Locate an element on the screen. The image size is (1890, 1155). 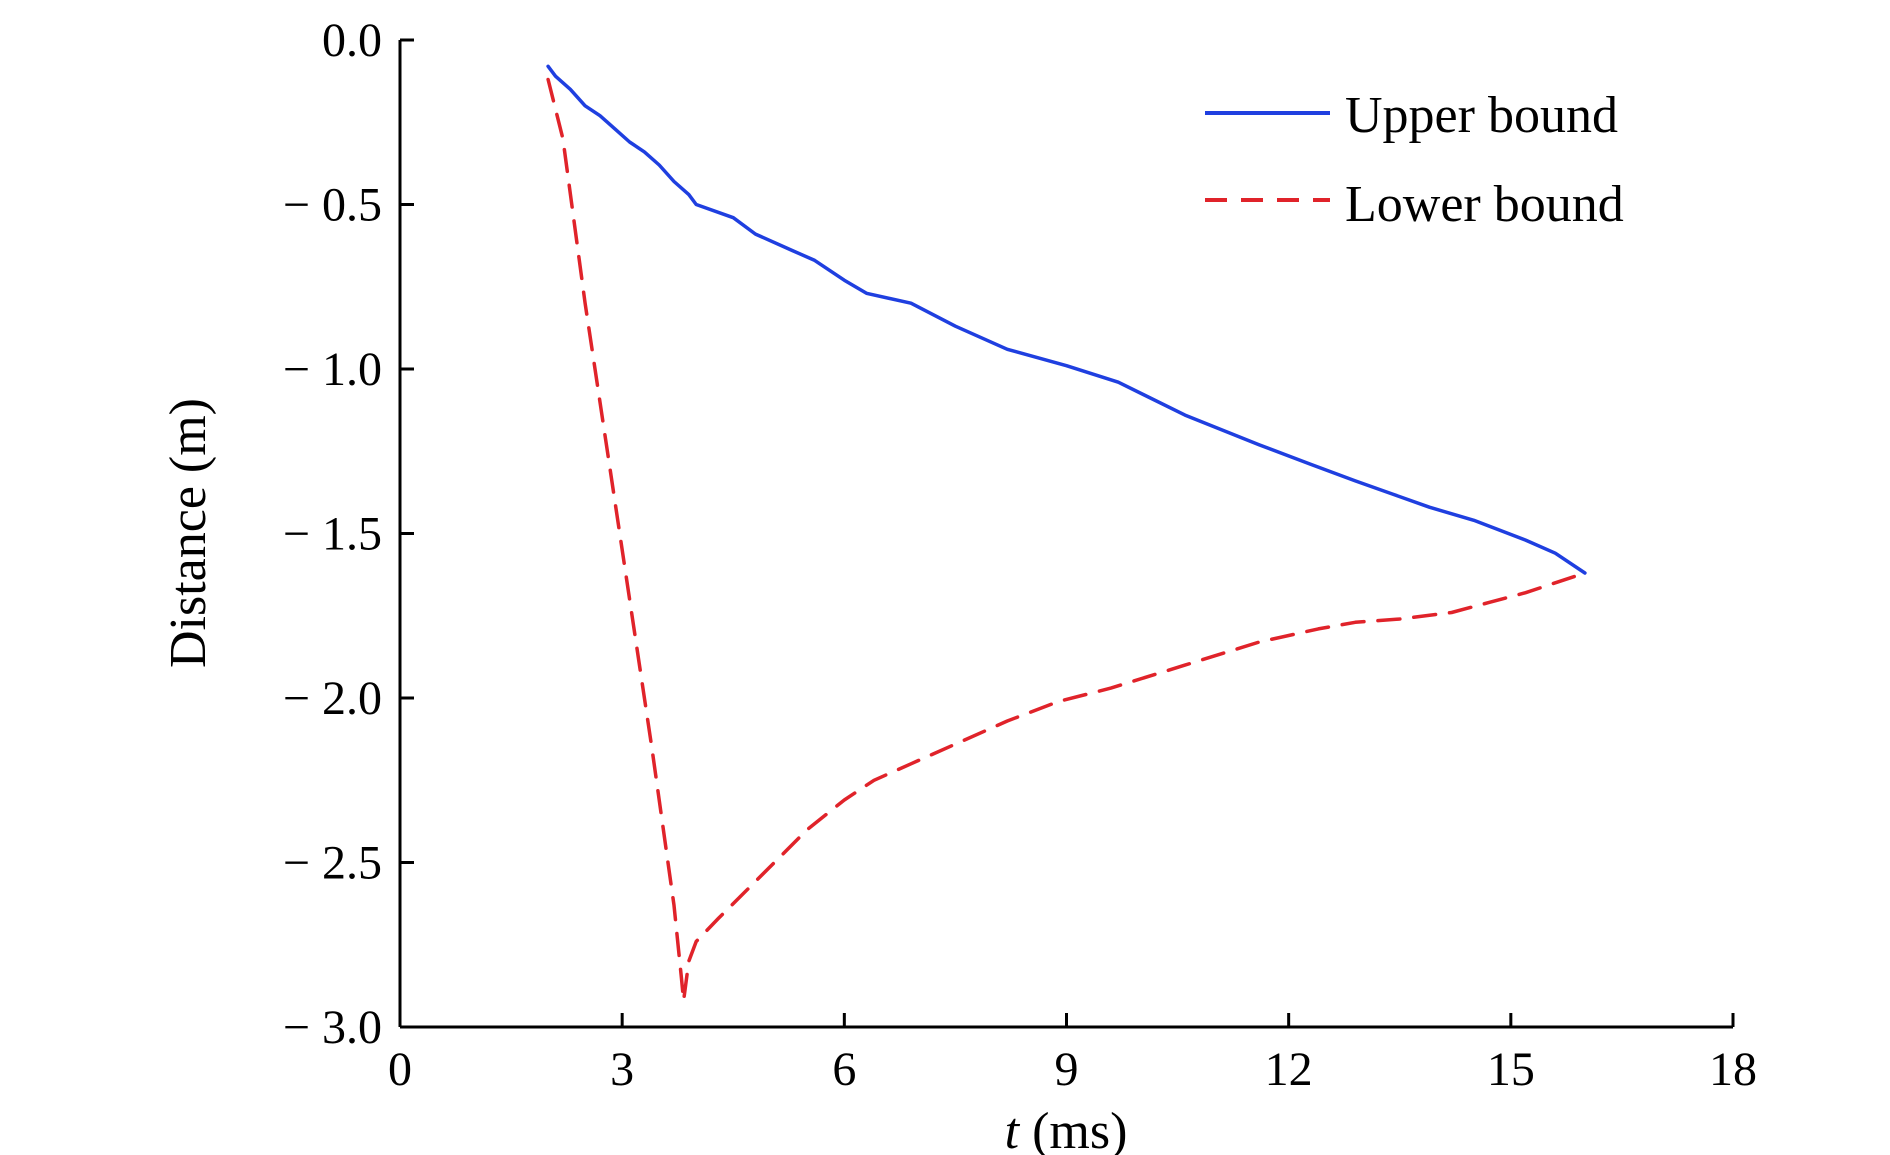
y-axis-title: Distance (m) is located at coordinates (188, 533).